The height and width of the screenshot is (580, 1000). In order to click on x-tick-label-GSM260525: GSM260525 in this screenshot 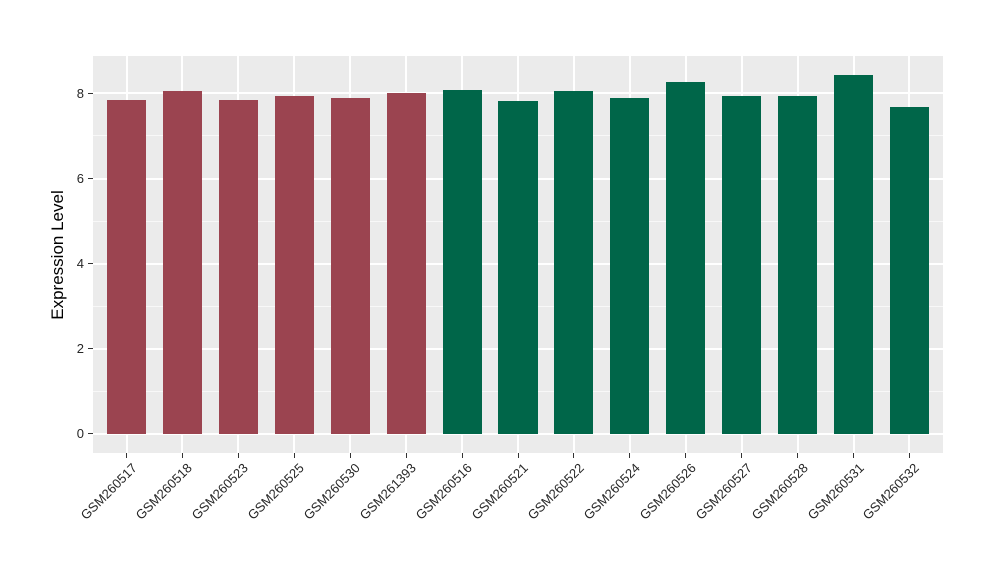, I will do `click(276, 491)`.